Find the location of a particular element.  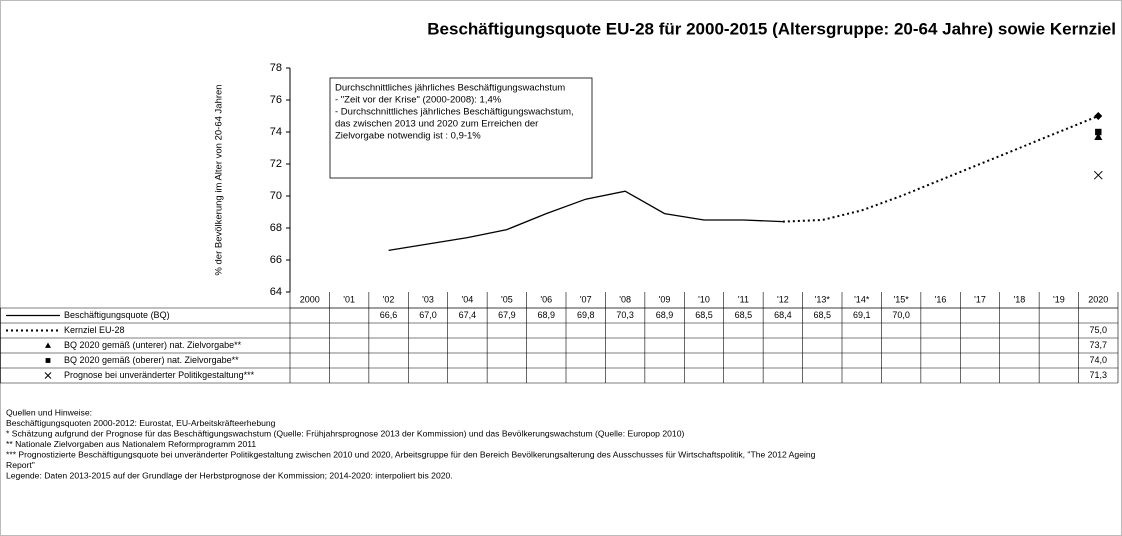

x-tick-label: '15* is located at coordinates (902, 299).